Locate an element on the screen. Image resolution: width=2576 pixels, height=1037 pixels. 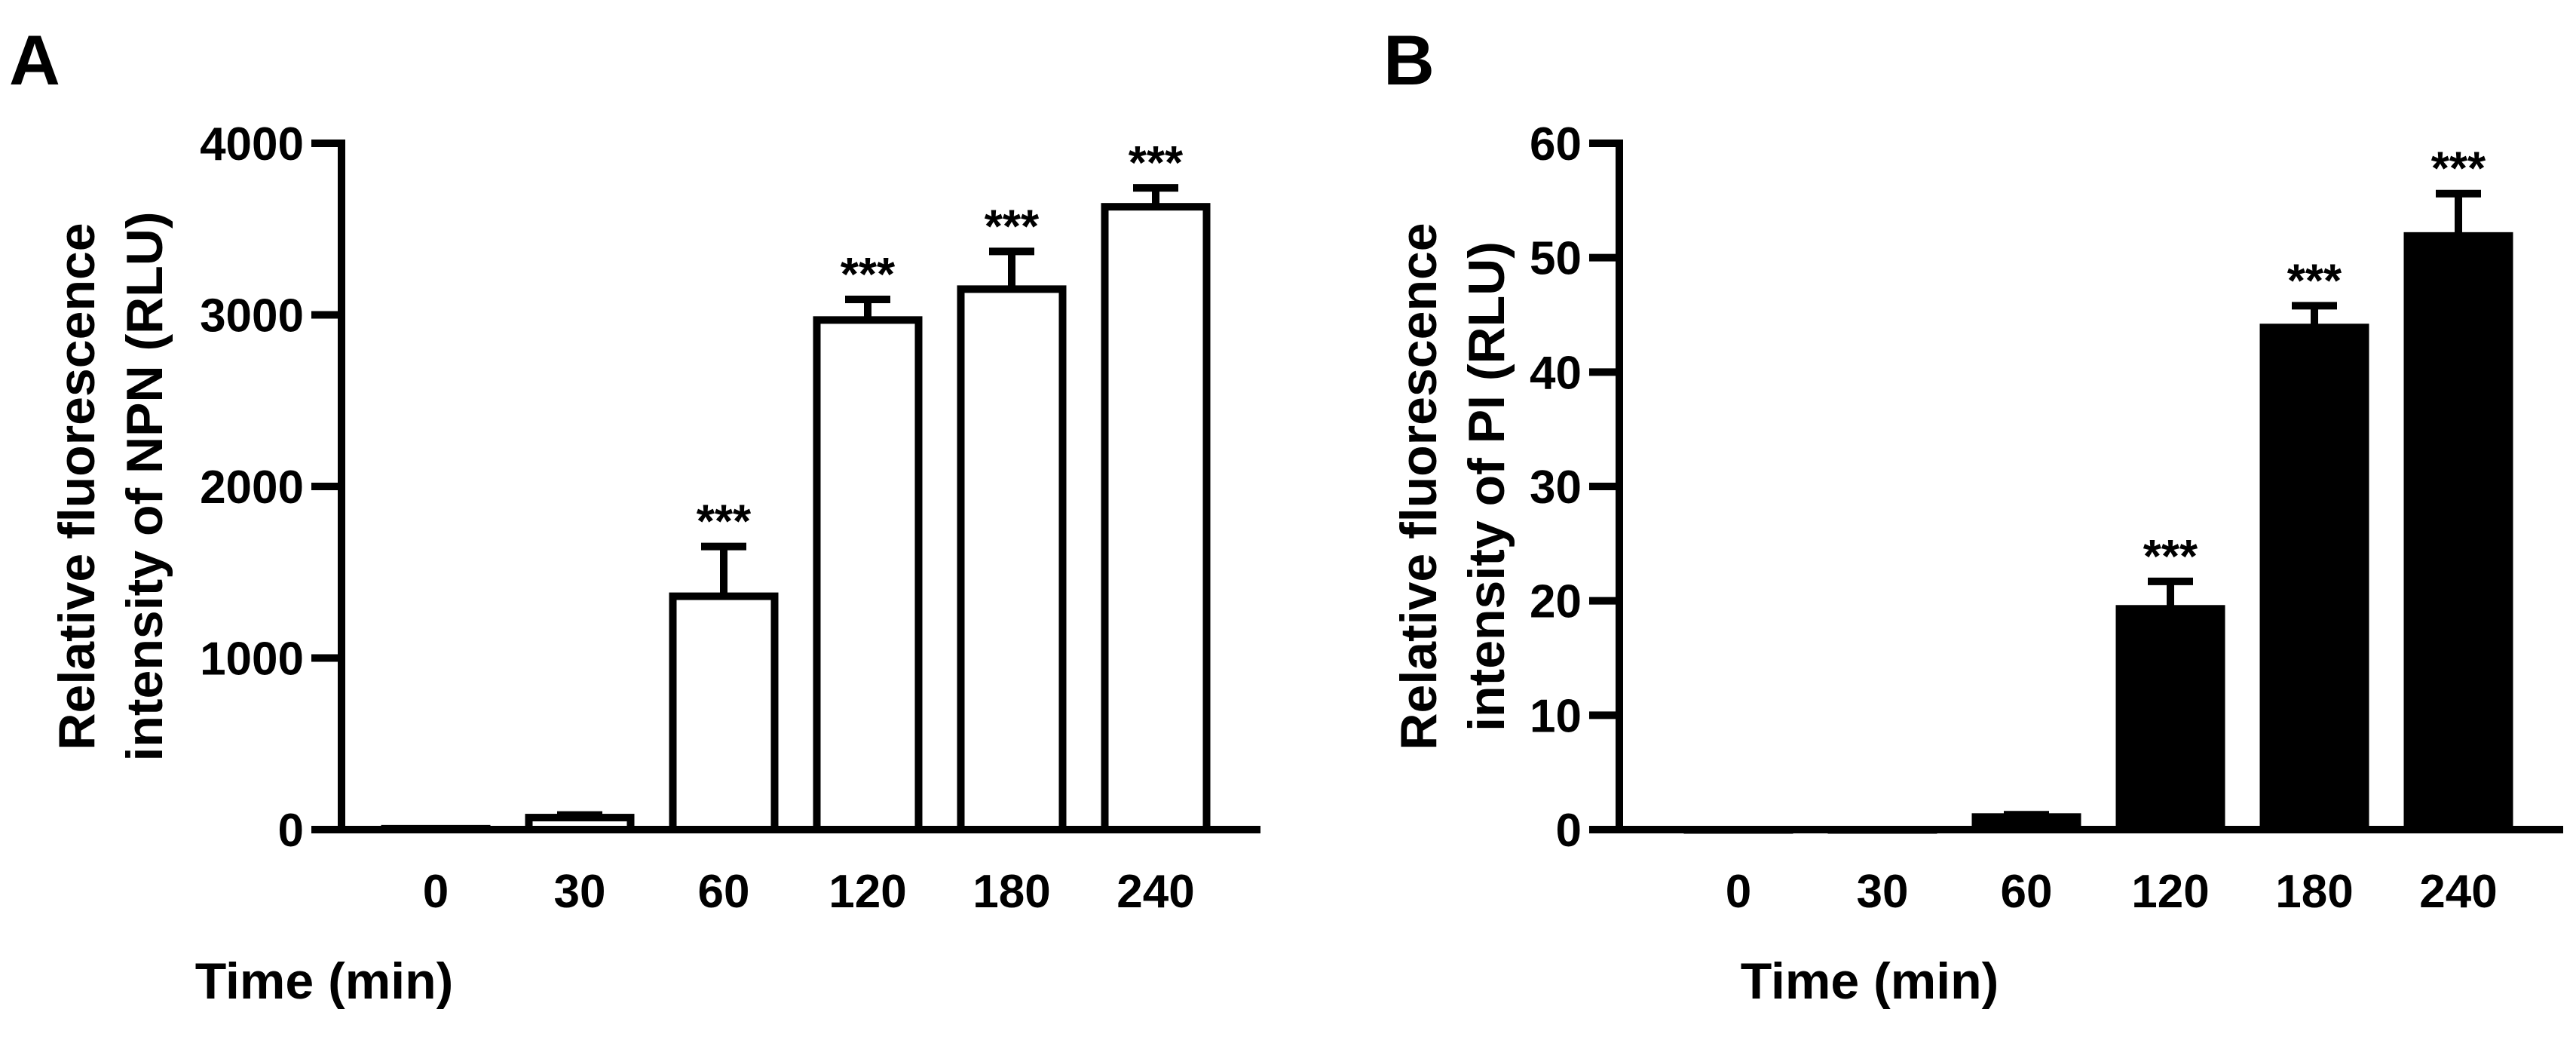
y-tick-label: 2000 is located at coordinates (252, 488).